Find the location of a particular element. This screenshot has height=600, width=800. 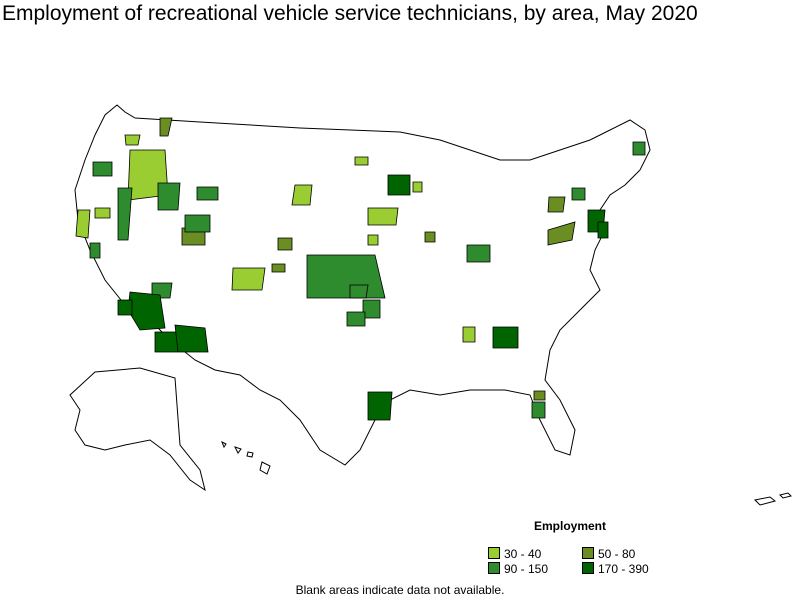

hawaii-islands is located at coordinates (246, 457).